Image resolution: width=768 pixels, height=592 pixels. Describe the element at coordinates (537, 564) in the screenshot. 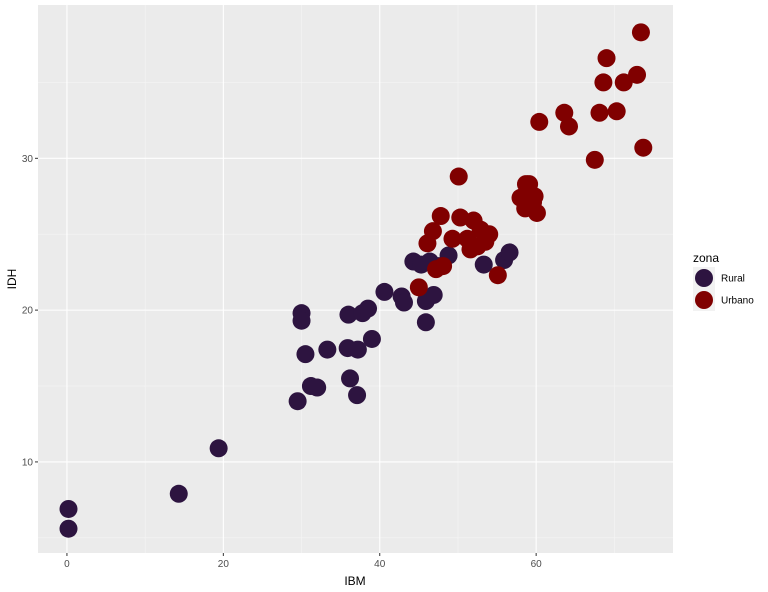

I see `x-tick-label: 60` at that location.